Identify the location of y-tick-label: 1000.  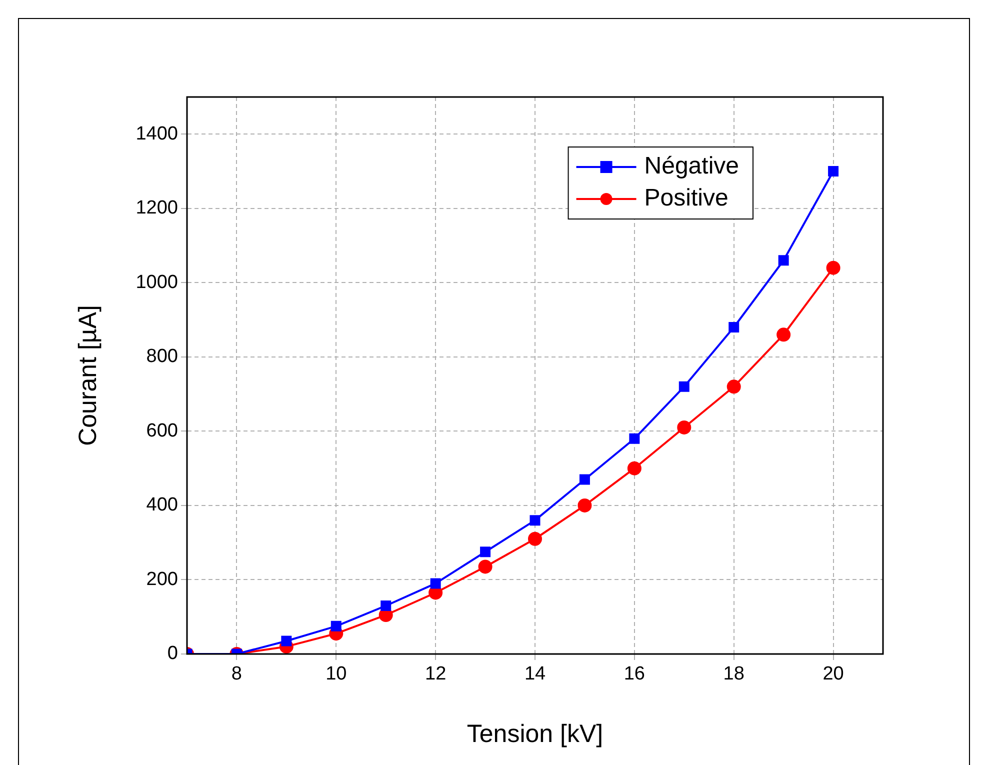
(157, 282).